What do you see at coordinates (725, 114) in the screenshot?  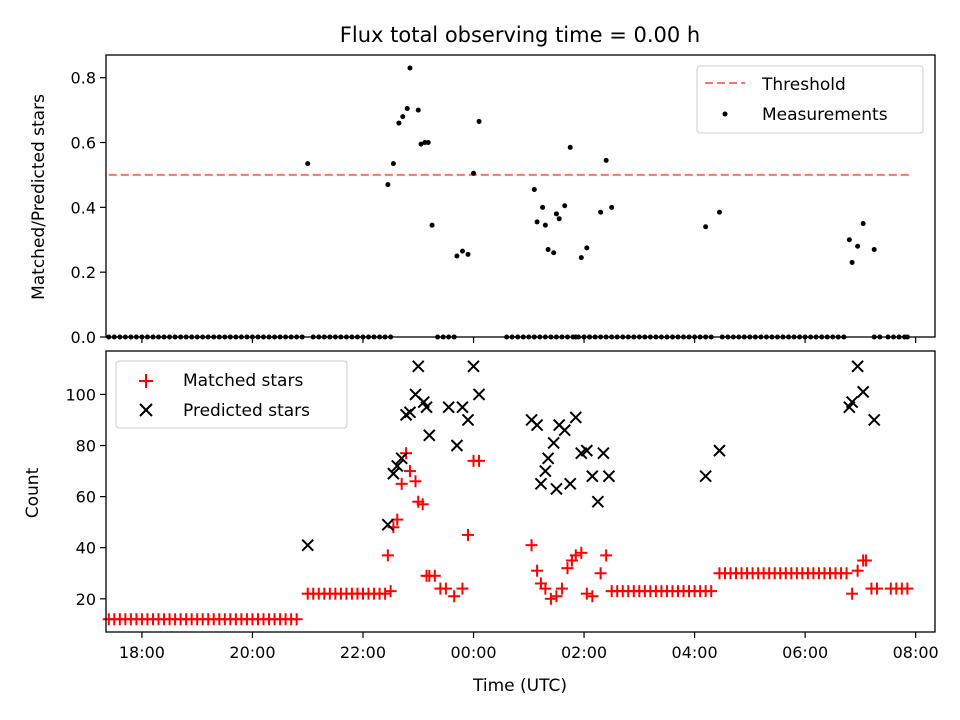 I see `legend-measurements-swatch` at bounding box center [725, 114].